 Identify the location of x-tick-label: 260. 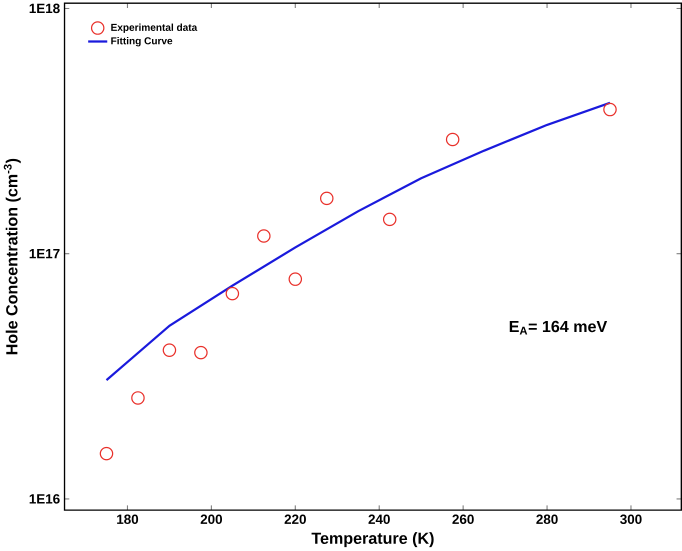
(463, 519).